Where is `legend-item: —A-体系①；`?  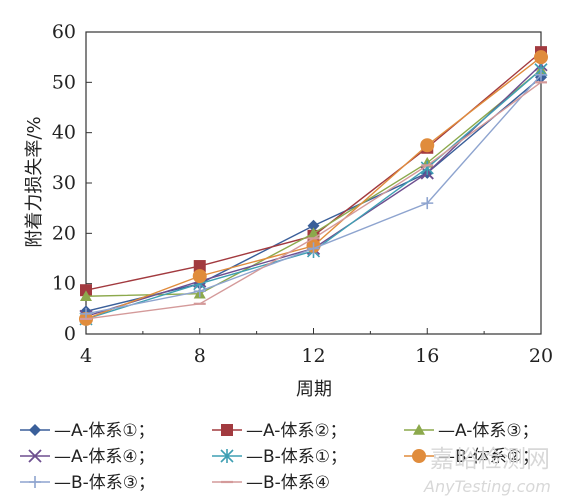
legend-item: —A-体系①； is located at coordinates (87, 431).